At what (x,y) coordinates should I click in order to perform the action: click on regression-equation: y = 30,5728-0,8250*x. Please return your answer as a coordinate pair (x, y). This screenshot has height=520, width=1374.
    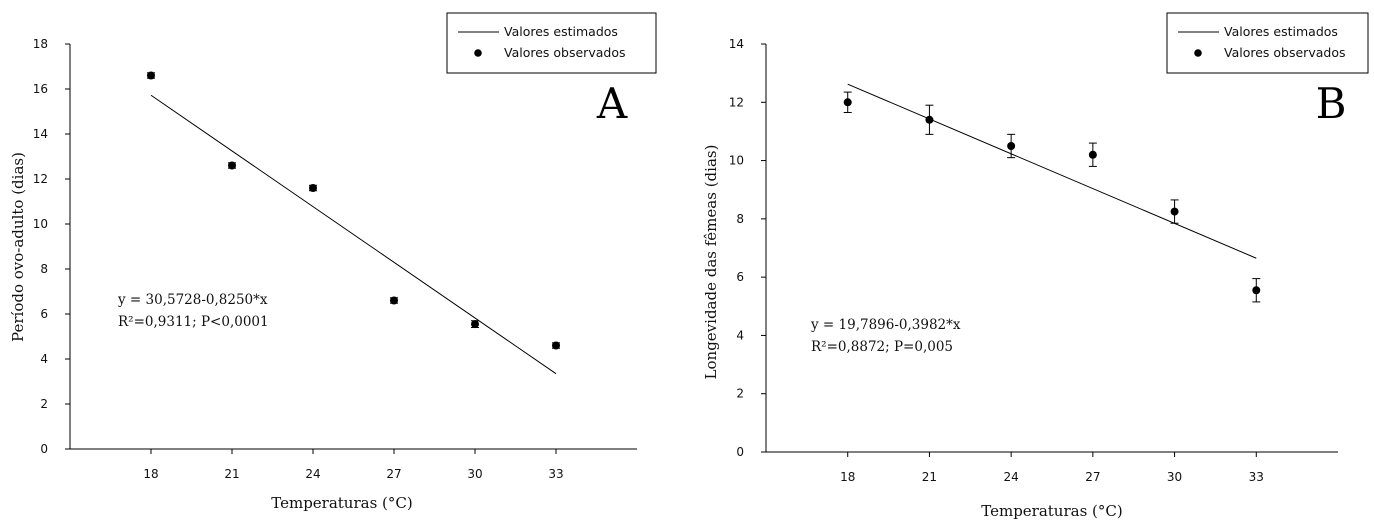
    Looking at the image, I should click on (192, 300).